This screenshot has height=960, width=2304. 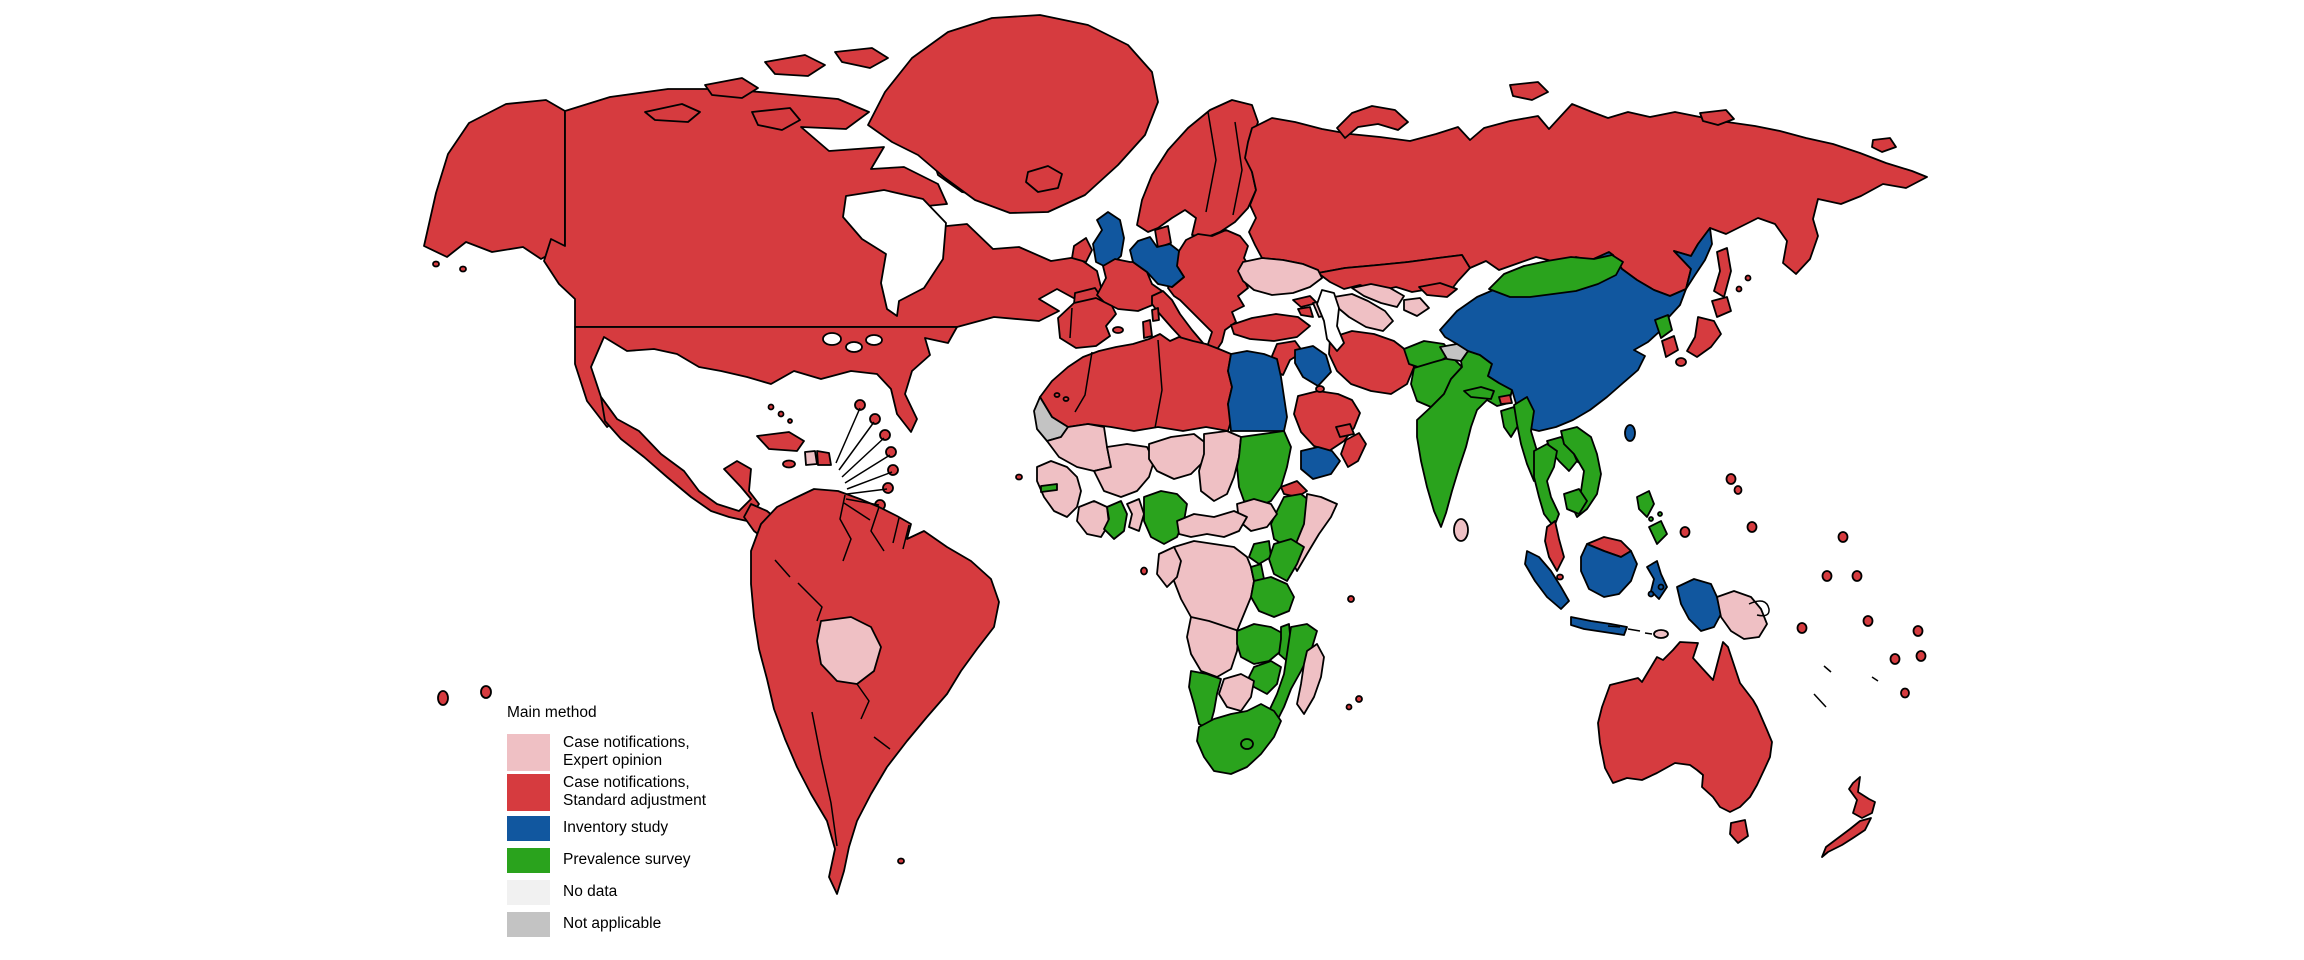 What do you see at coordinates (1505, 399) in the screenshot?
I see `region-bhutan` at bounding box center [1505, 399].